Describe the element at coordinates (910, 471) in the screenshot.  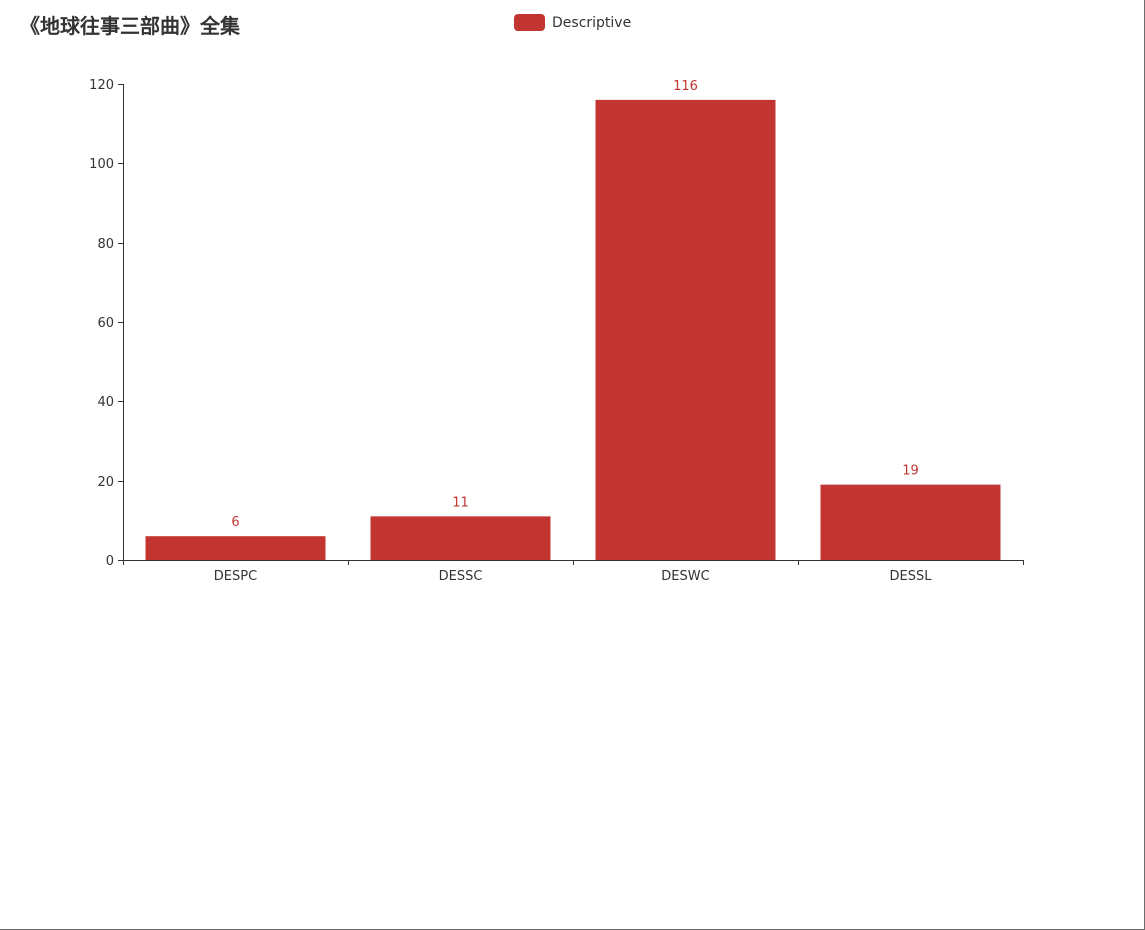
I see `data-label: 19` at that location.